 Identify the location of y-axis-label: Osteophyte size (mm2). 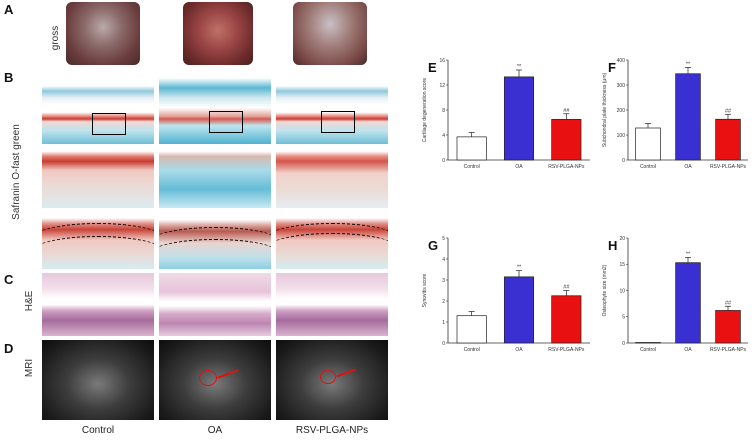
(605, 290).